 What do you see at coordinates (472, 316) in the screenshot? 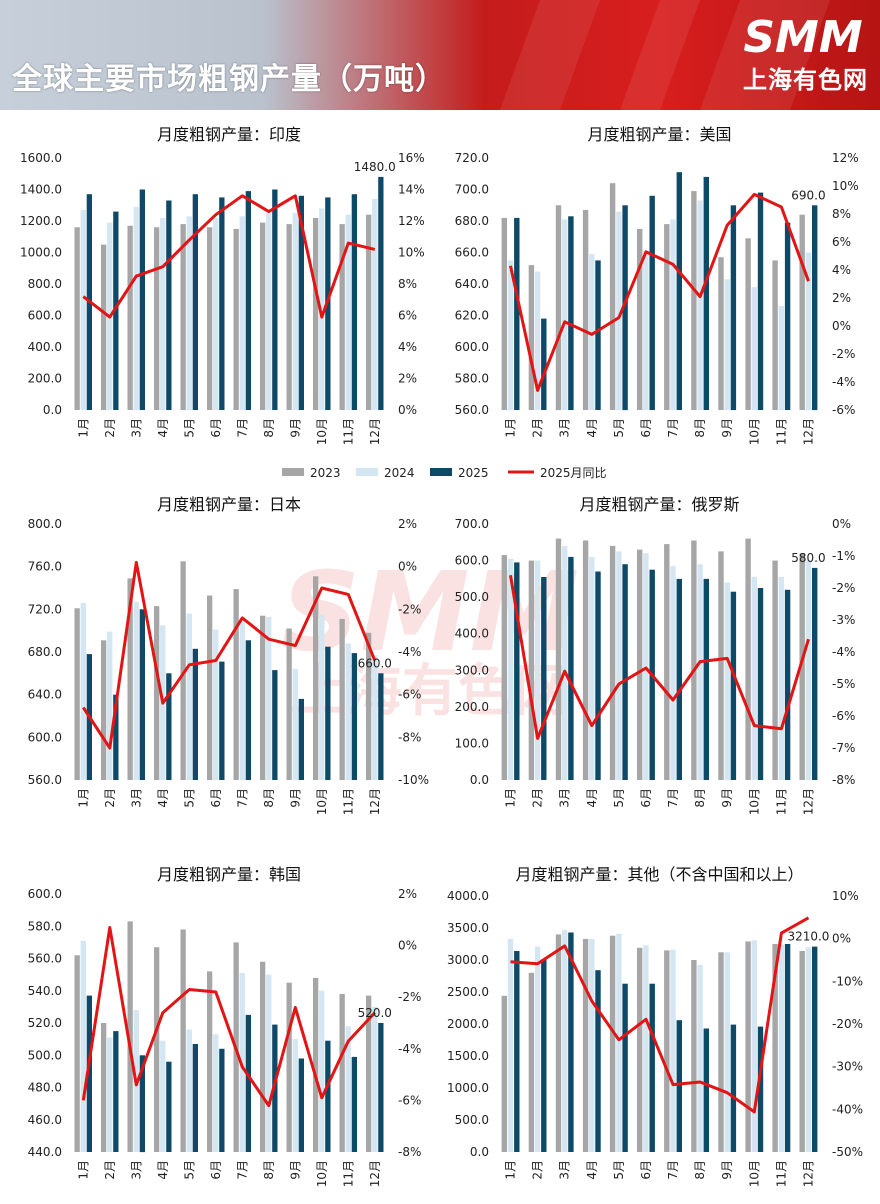
I see `y-tick-label: 620.0` at bounding box center [472, 316].